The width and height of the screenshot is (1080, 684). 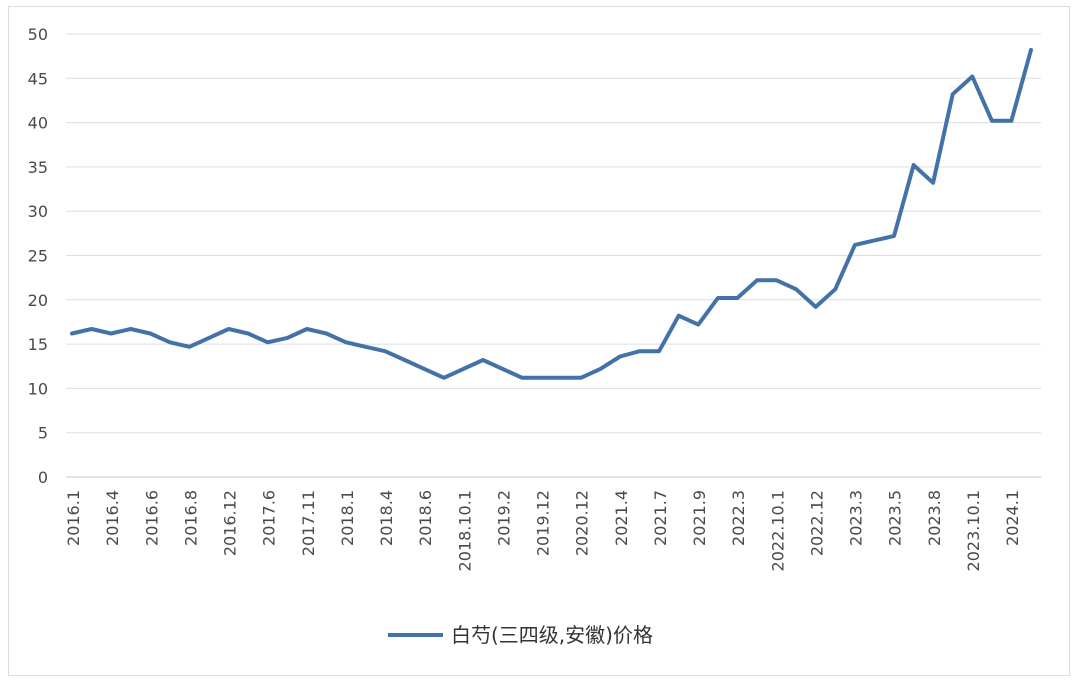 I want to click on x-tick-label: 2019.12, so click(x=543, y=523).